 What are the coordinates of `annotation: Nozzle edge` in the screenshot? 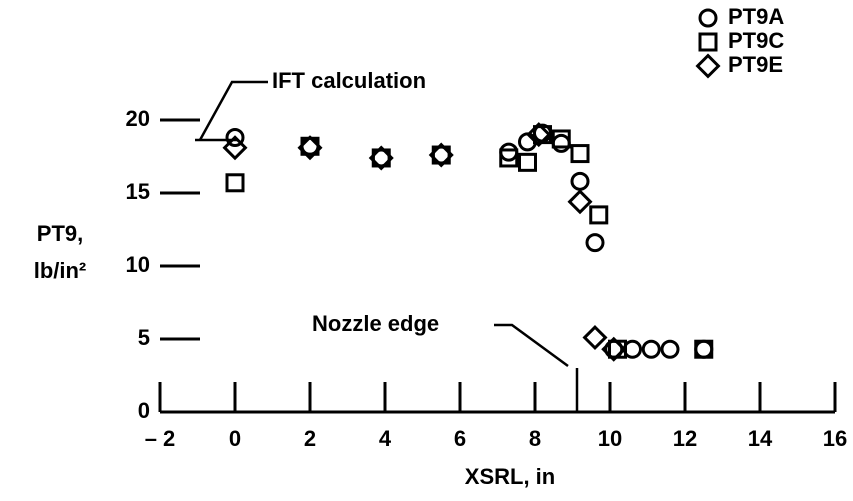 It's located at (375, 323).